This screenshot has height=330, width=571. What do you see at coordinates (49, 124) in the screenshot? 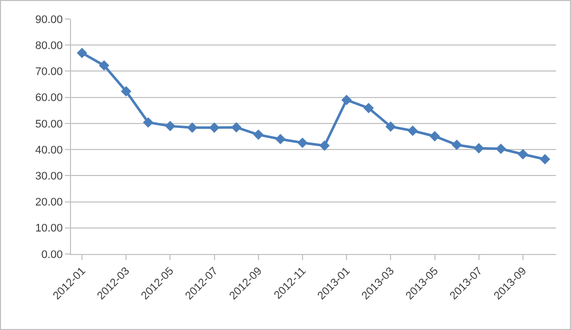
I see `y-tick-label: 50.00` at bounding box center [49, 124].